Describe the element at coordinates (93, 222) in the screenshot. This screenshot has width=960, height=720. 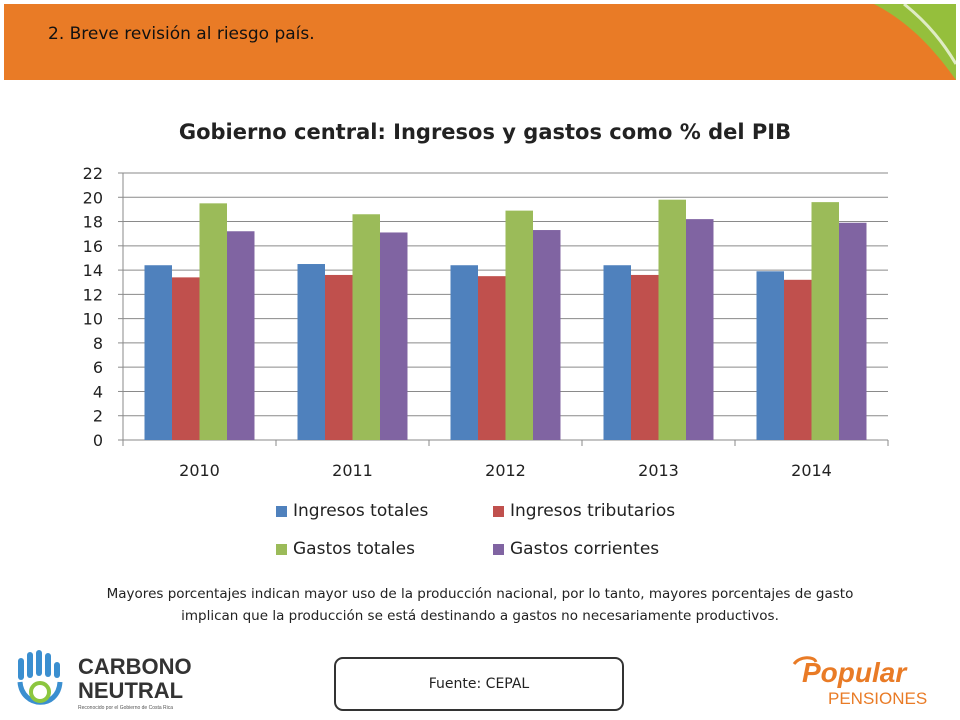
I see `y-tick-label: 18` at that location.